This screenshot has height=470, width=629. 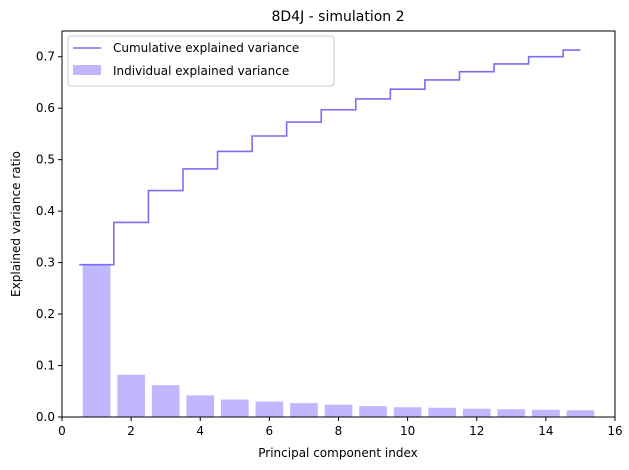 I want to click on y-tick-label: 0.3, so click(x=45, y=263).